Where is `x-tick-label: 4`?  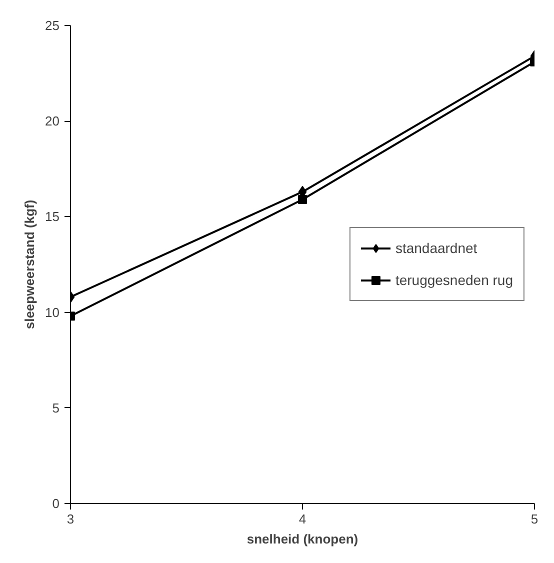
x-tick-label: 4 is located at coordinates (302, 519).